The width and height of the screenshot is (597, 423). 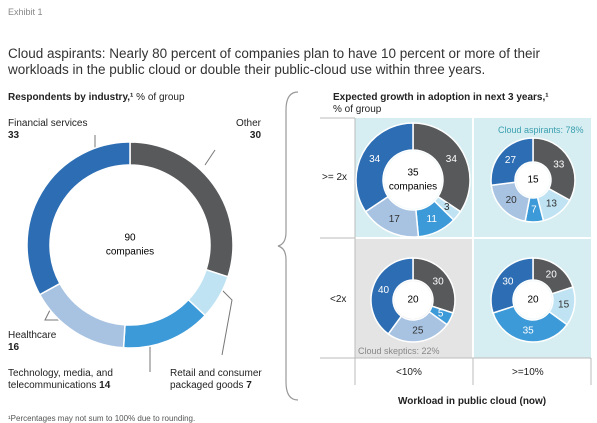 I want to click on label: Other 30, so click(x=248, y=130).